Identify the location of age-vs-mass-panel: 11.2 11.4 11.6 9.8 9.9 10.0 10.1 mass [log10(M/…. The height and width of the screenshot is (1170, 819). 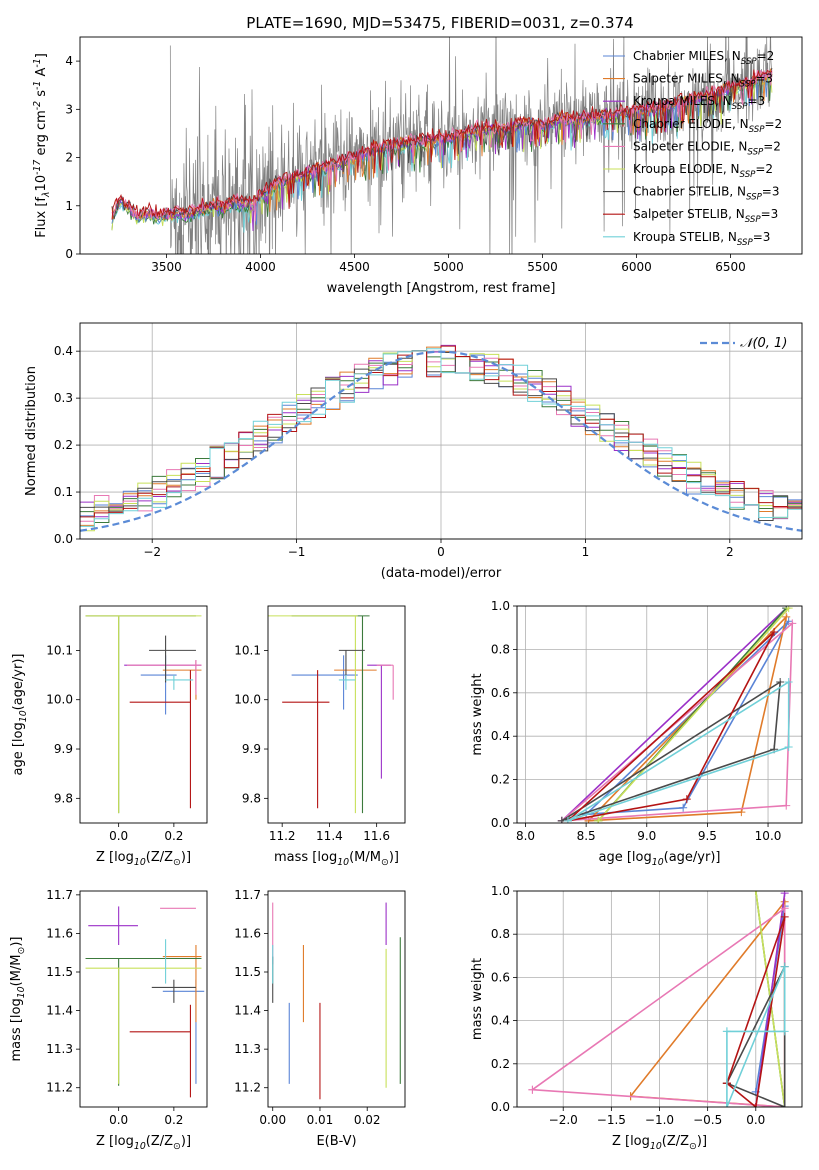
(320, 736).